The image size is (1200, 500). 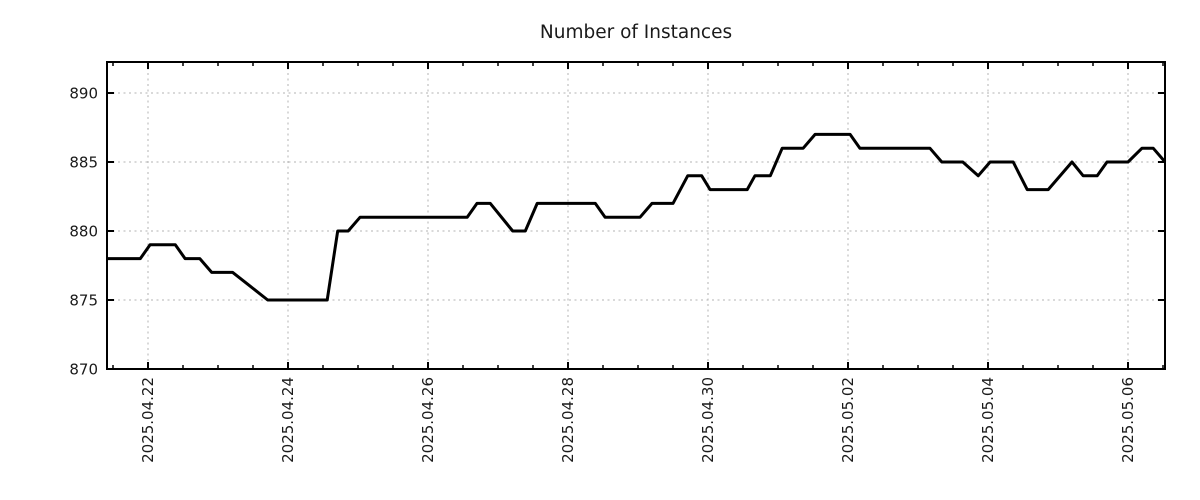 What do you see at coordinates (83, 94) in the screenshot?
I see `y-tick-label: 890` at bounding box center [83, 94].